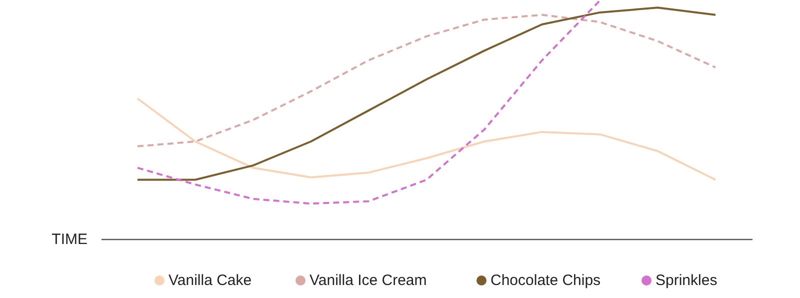  Describe the element at coordinates (70, 239) in the screenshot. I see `x-axis-title: TIME` at that location.